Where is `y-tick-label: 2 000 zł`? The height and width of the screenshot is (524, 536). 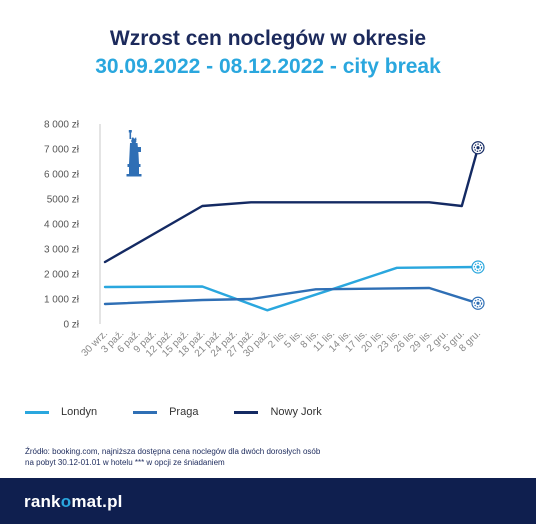 y-tick-label: 2 000 zł is located at coordinates (62, 275).